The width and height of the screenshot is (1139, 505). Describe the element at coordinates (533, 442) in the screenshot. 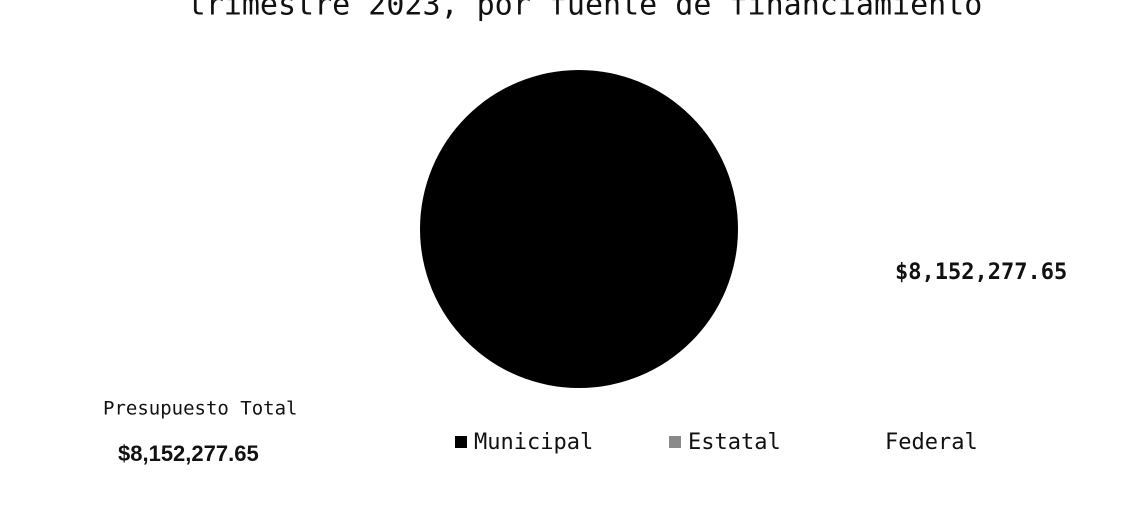

I see `legend-label: Municipal` at that location.